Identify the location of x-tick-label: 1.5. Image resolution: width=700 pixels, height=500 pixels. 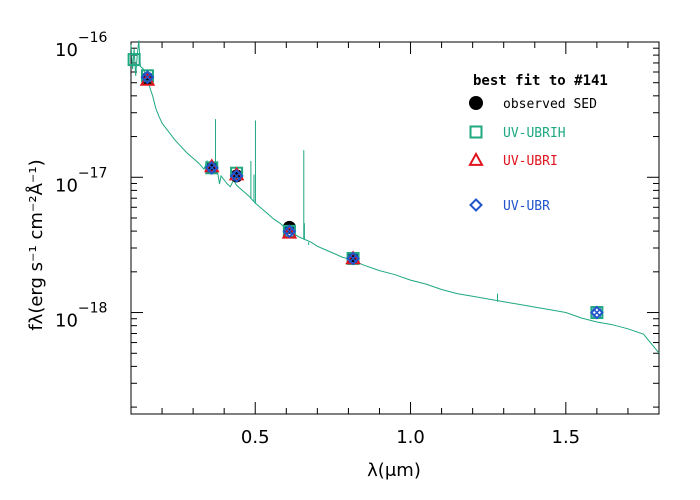
(566, 437).